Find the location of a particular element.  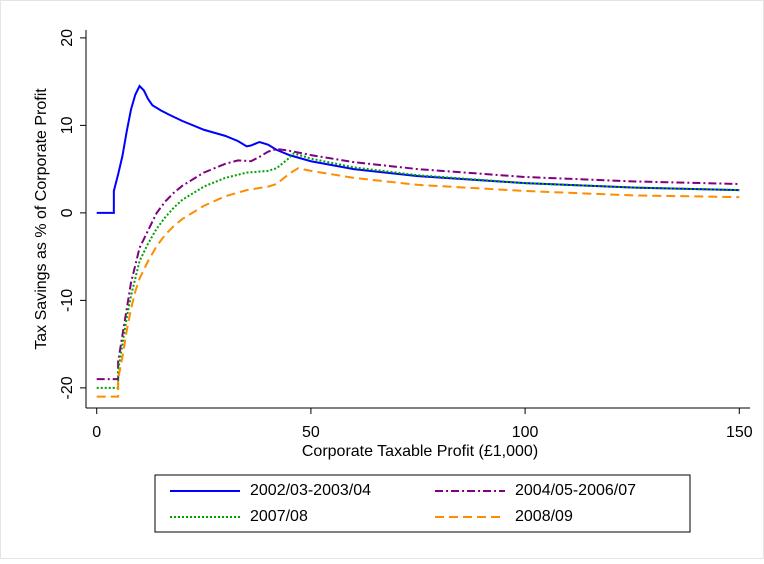

y-tick-label: 20 is located at coordinates (67, 38).